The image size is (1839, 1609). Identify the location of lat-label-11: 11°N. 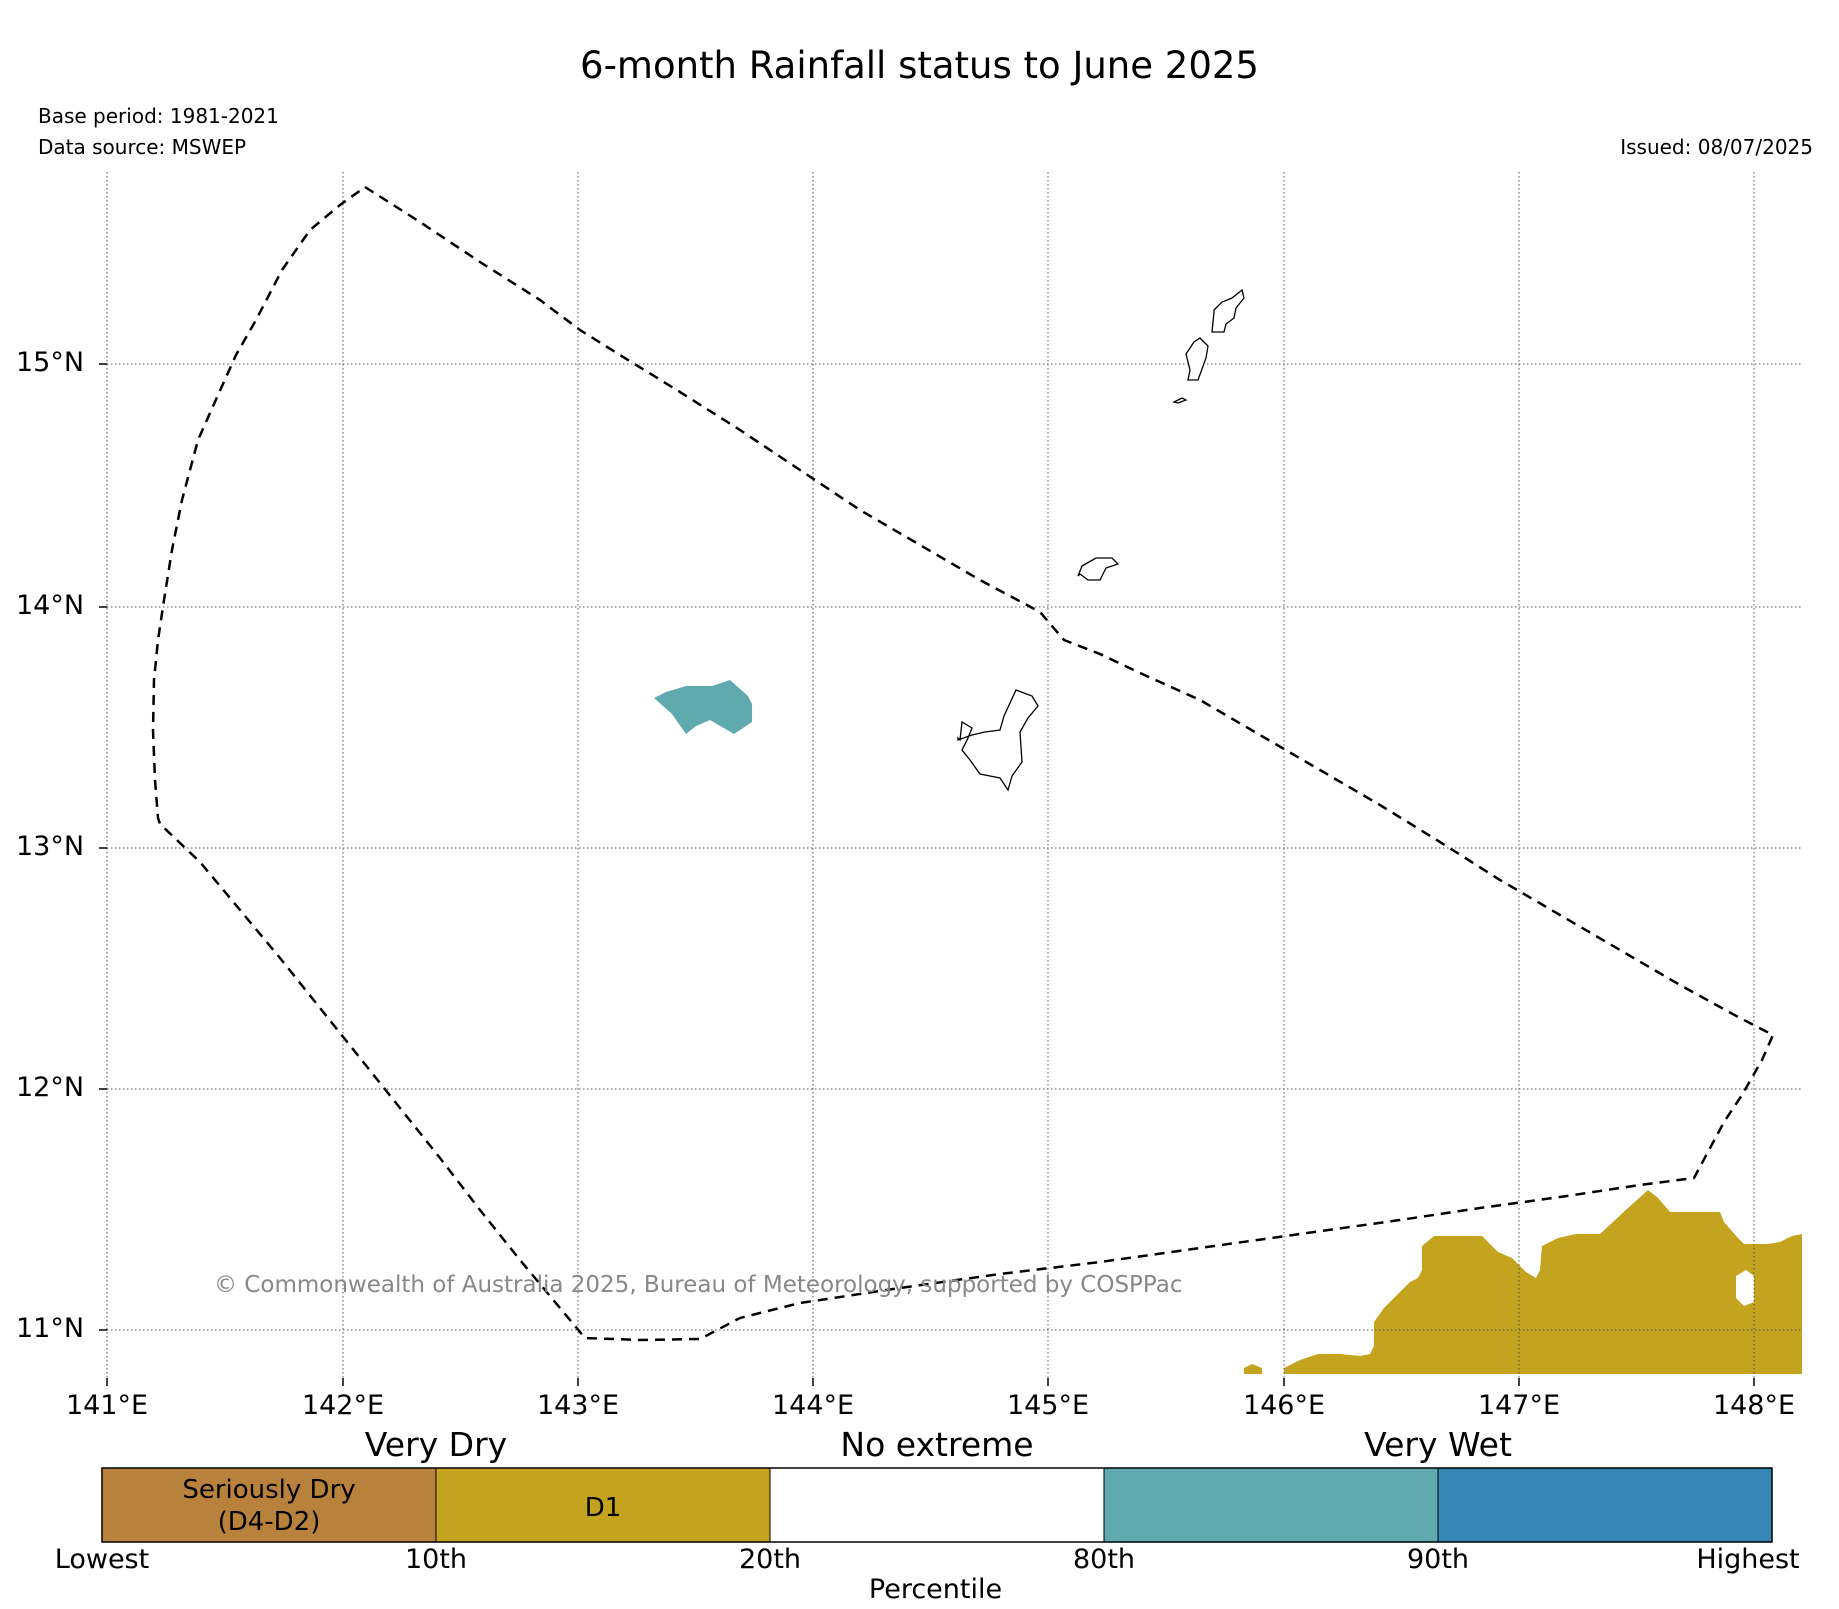
(50, 1328).